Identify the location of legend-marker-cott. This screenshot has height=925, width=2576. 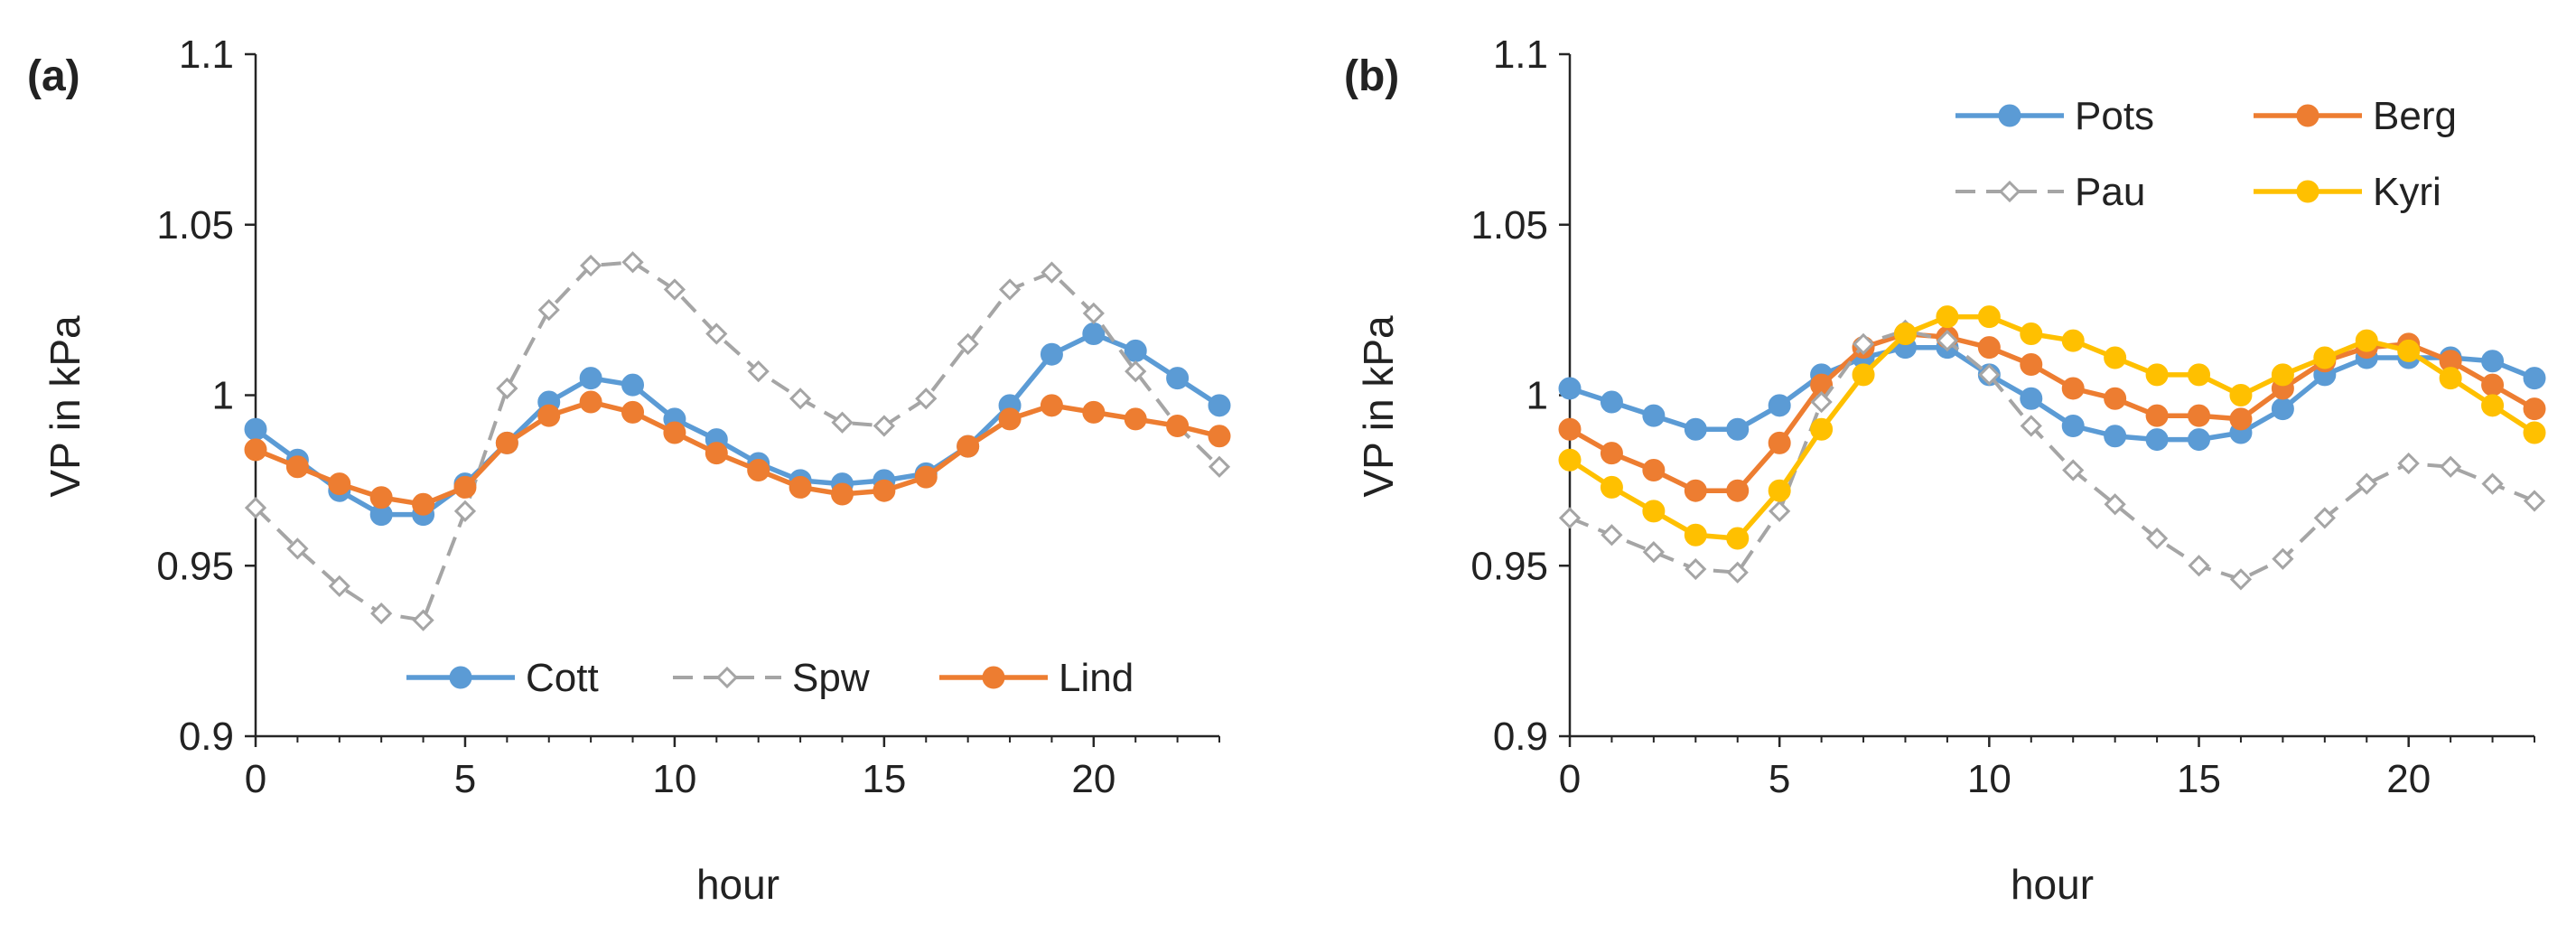
(460, 677).